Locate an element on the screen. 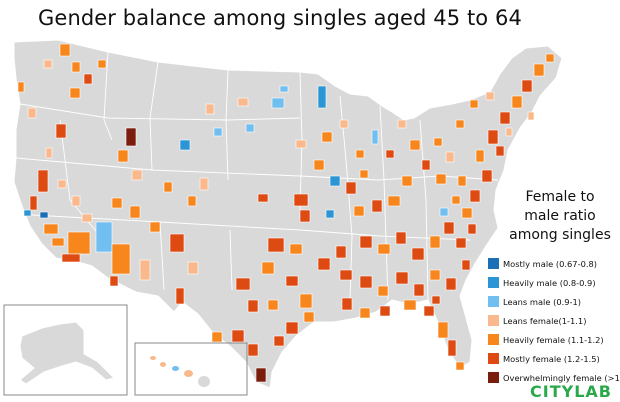 This screenshot has height=402, width=620. alaska-inset is located at coordinates (65, 350).